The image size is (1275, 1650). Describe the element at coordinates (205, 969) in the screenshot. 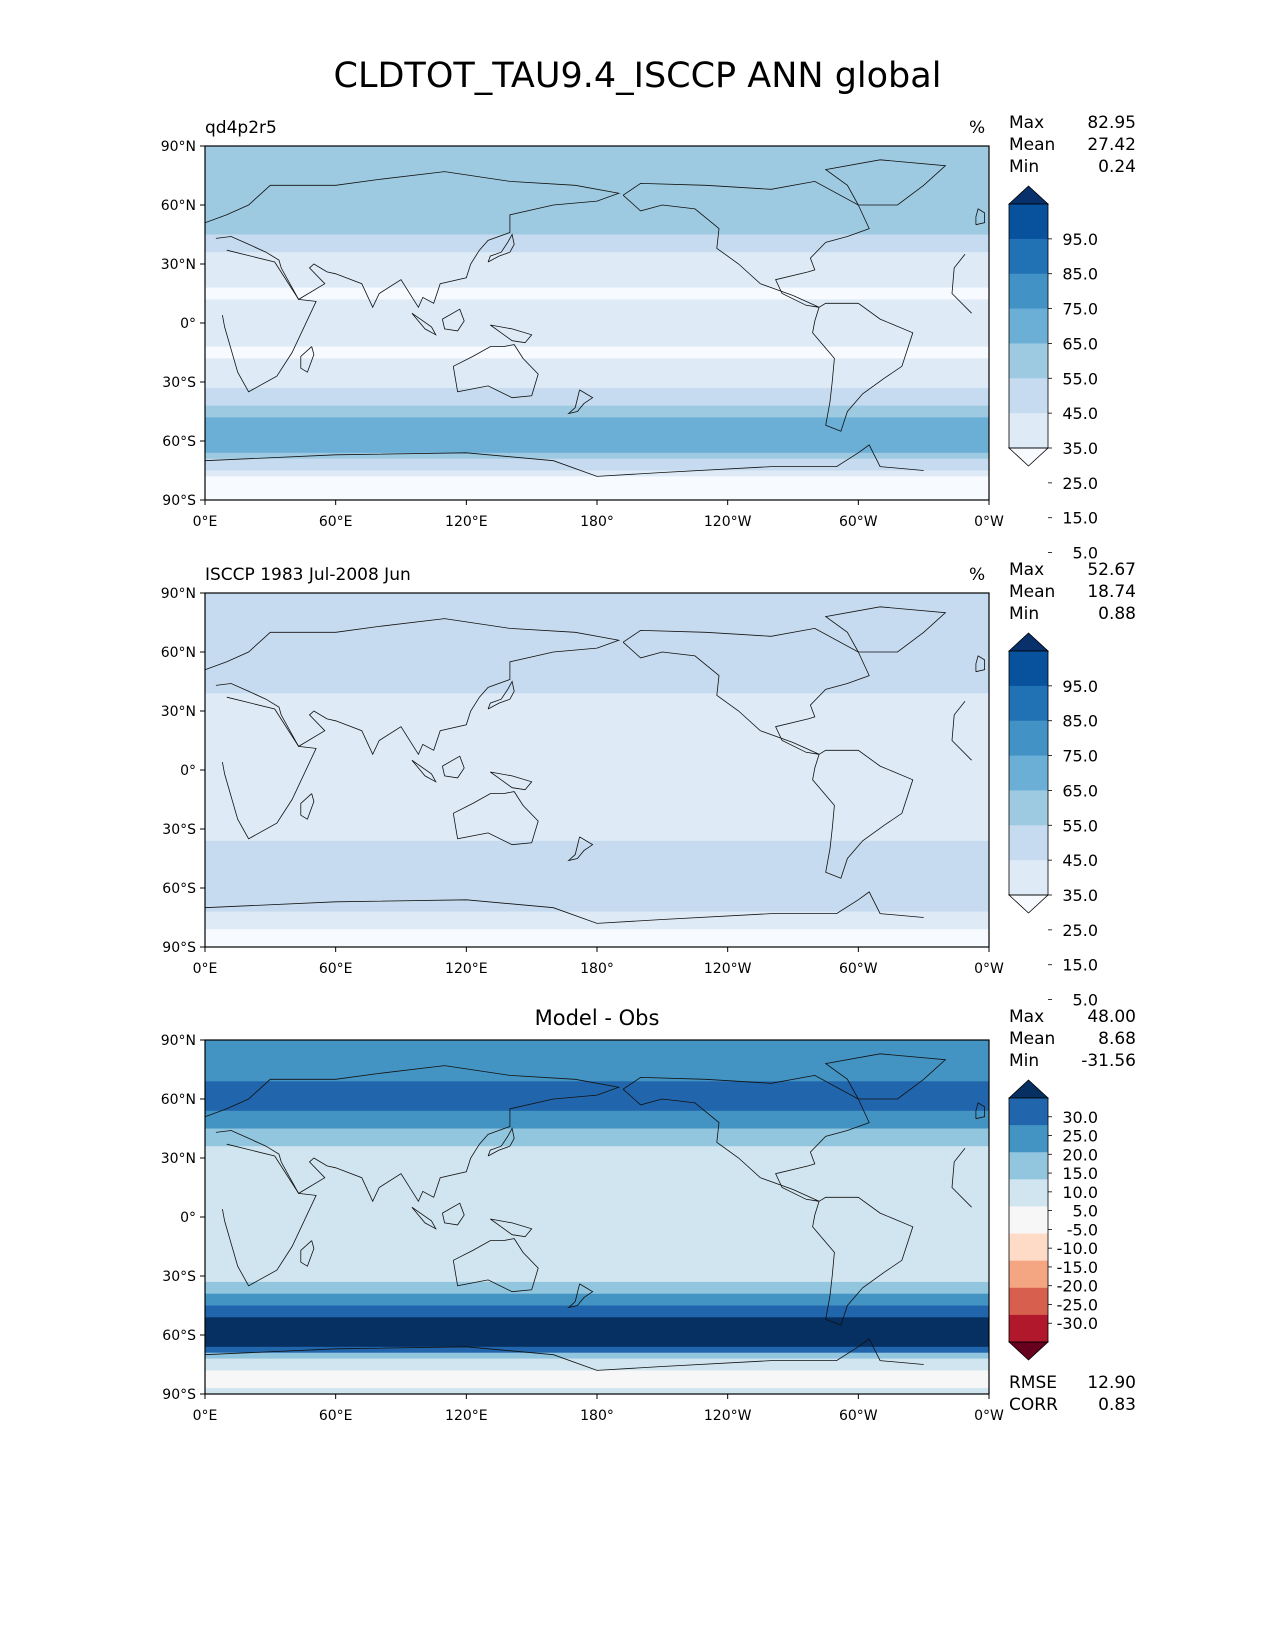

I see `lon-tick-label: 0°E` at that location.